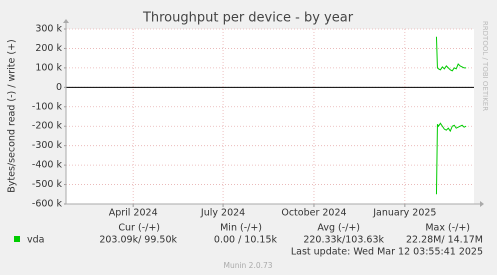  What do you see at coordinates (47, 106) in the screenshot?
I see `y-tick-label: -100 k` at bounding box center [47, 106].